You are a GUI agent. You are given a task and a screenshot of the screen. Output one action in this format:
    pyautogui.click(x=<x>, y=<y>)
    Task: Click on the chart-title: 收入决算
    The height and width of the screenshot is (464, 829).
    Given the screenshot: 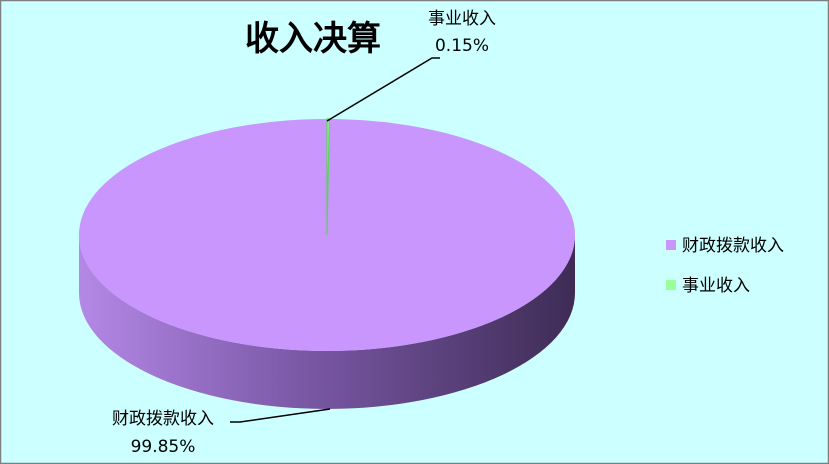 What is the action you would take?
    pyautogui.click(x=313, y=39)
    